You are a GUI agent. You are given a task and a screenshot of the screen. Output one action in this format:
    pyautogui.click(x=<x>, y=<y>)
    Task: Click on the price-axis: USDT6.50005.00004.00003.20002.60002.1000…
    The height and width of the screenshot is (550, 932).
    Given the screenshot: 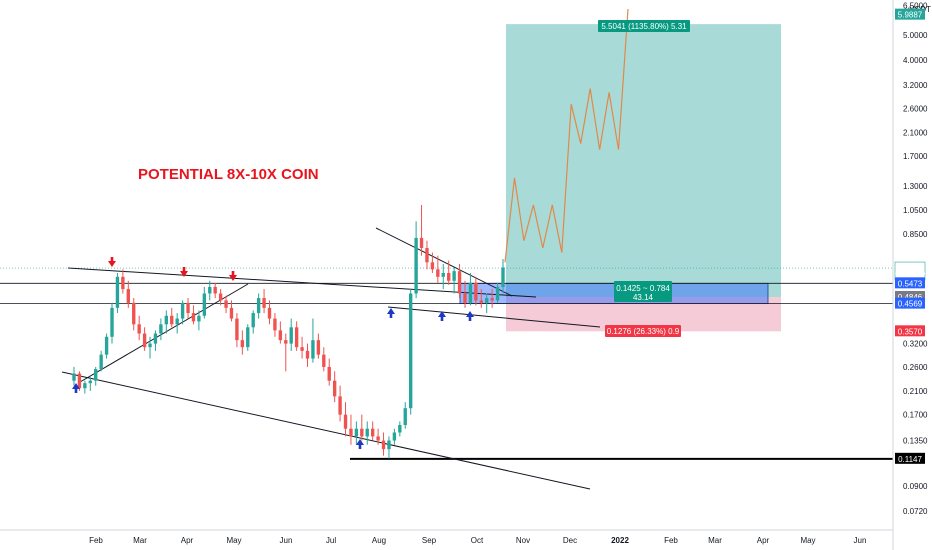 What is the action you would take?
    pyautogui.click(x=912, y=275)
    